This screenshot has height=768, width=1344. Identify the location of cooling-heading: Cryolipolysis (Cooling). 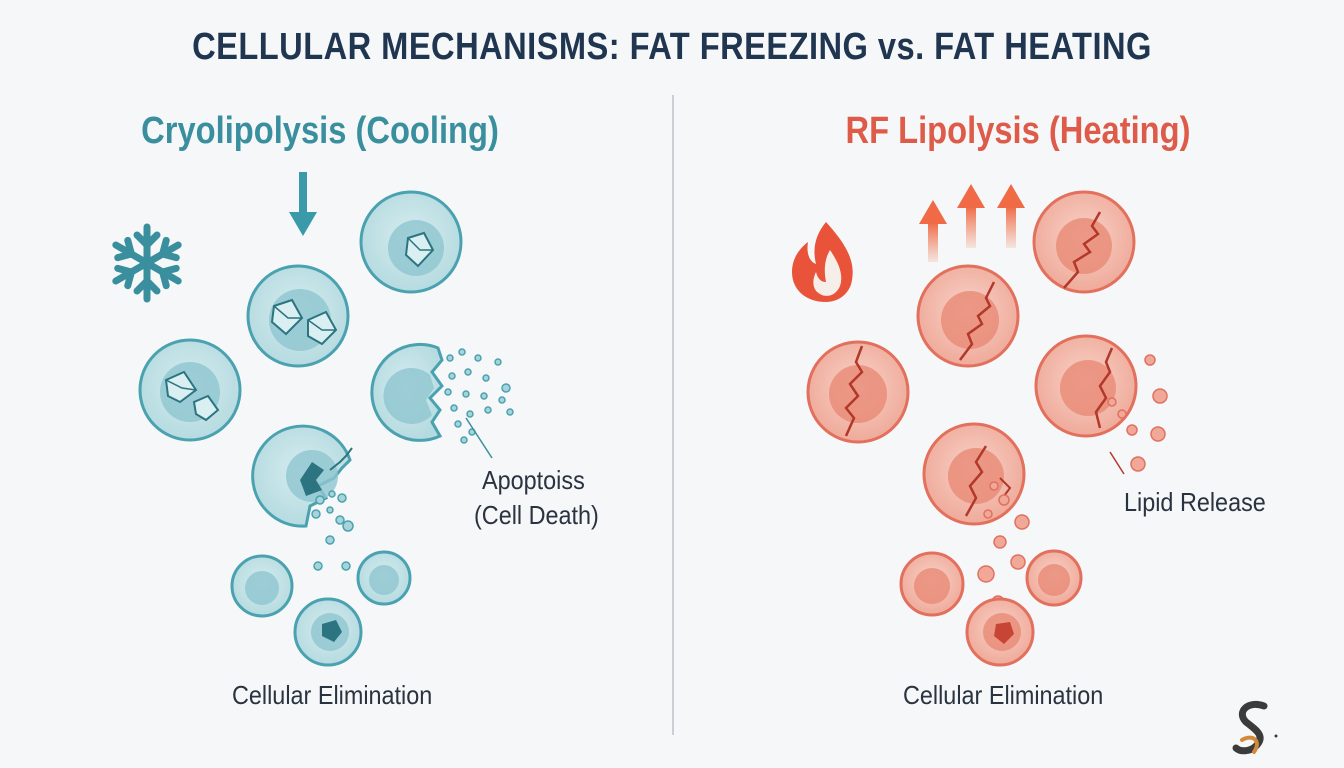
(320, 131).